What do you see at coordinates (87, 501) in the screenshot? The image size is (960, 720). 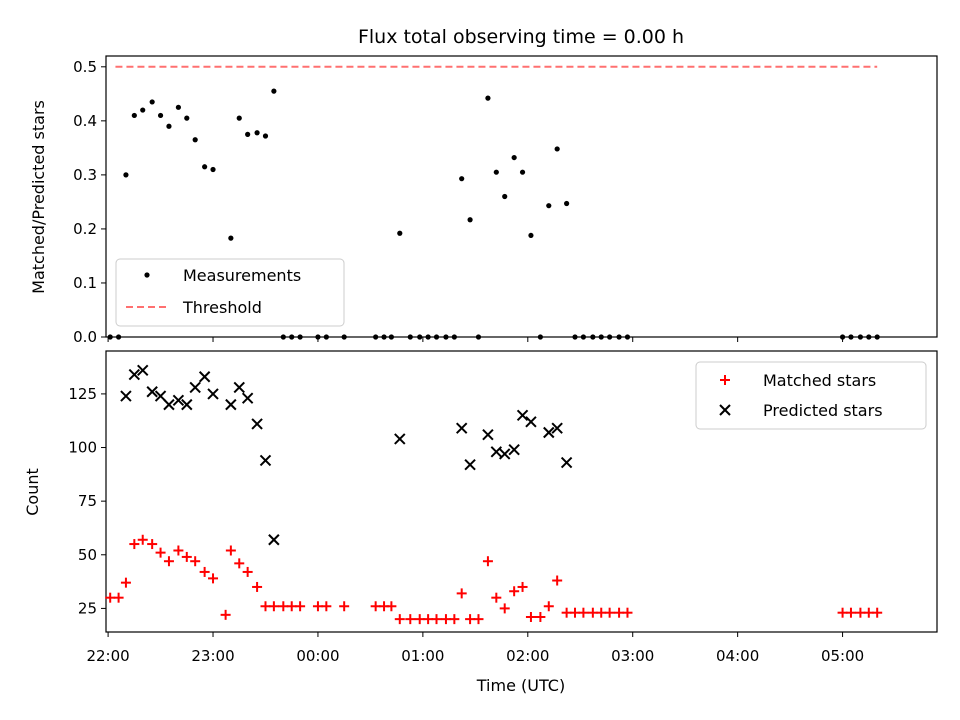 I see `count-y-axis: 25 50 75 100 125` at bounding box center [87, 501].